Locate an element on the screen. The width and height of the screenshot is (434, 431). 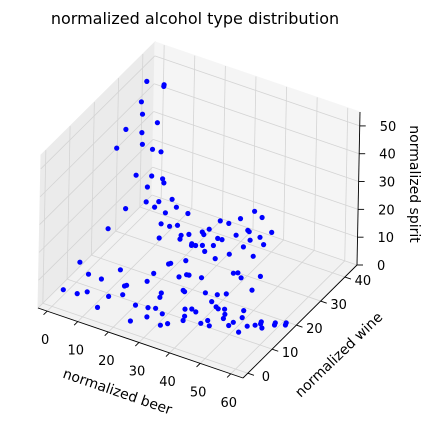
y-tick-label: 30 is located at coordinates (338, 305).